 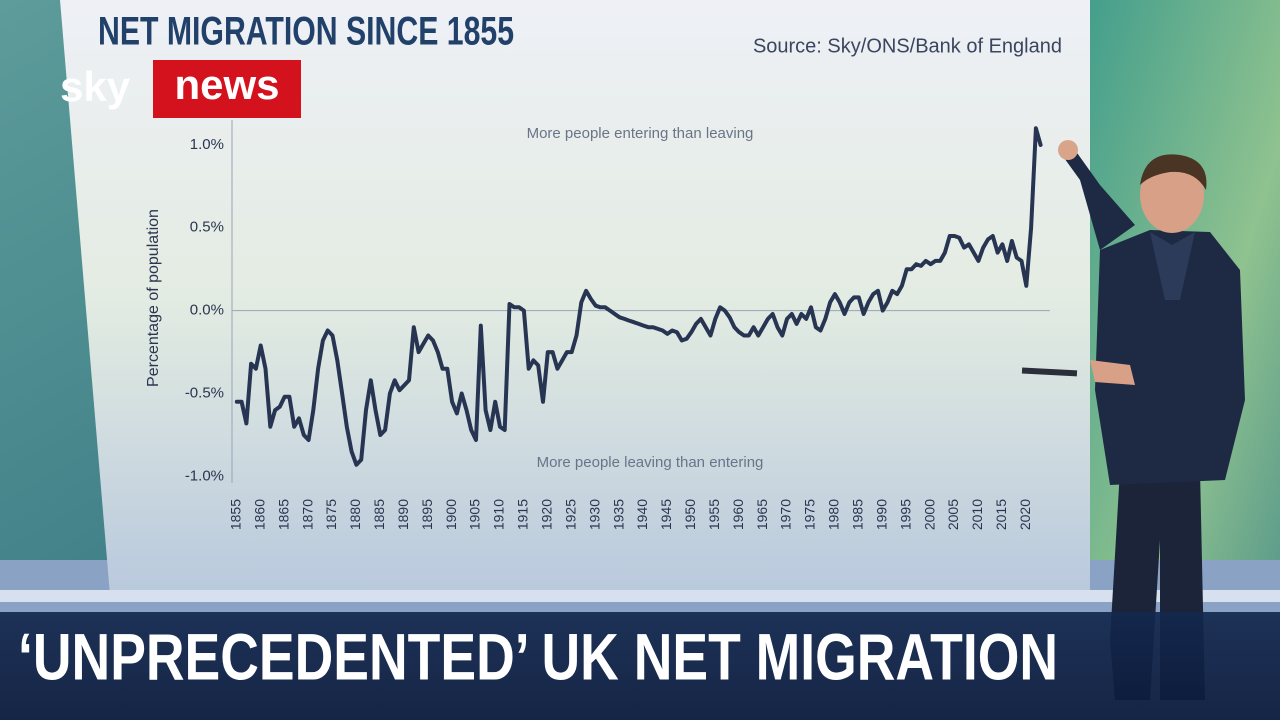 I want to click on x-tick-label: 1855, so click(x=235, y=514).